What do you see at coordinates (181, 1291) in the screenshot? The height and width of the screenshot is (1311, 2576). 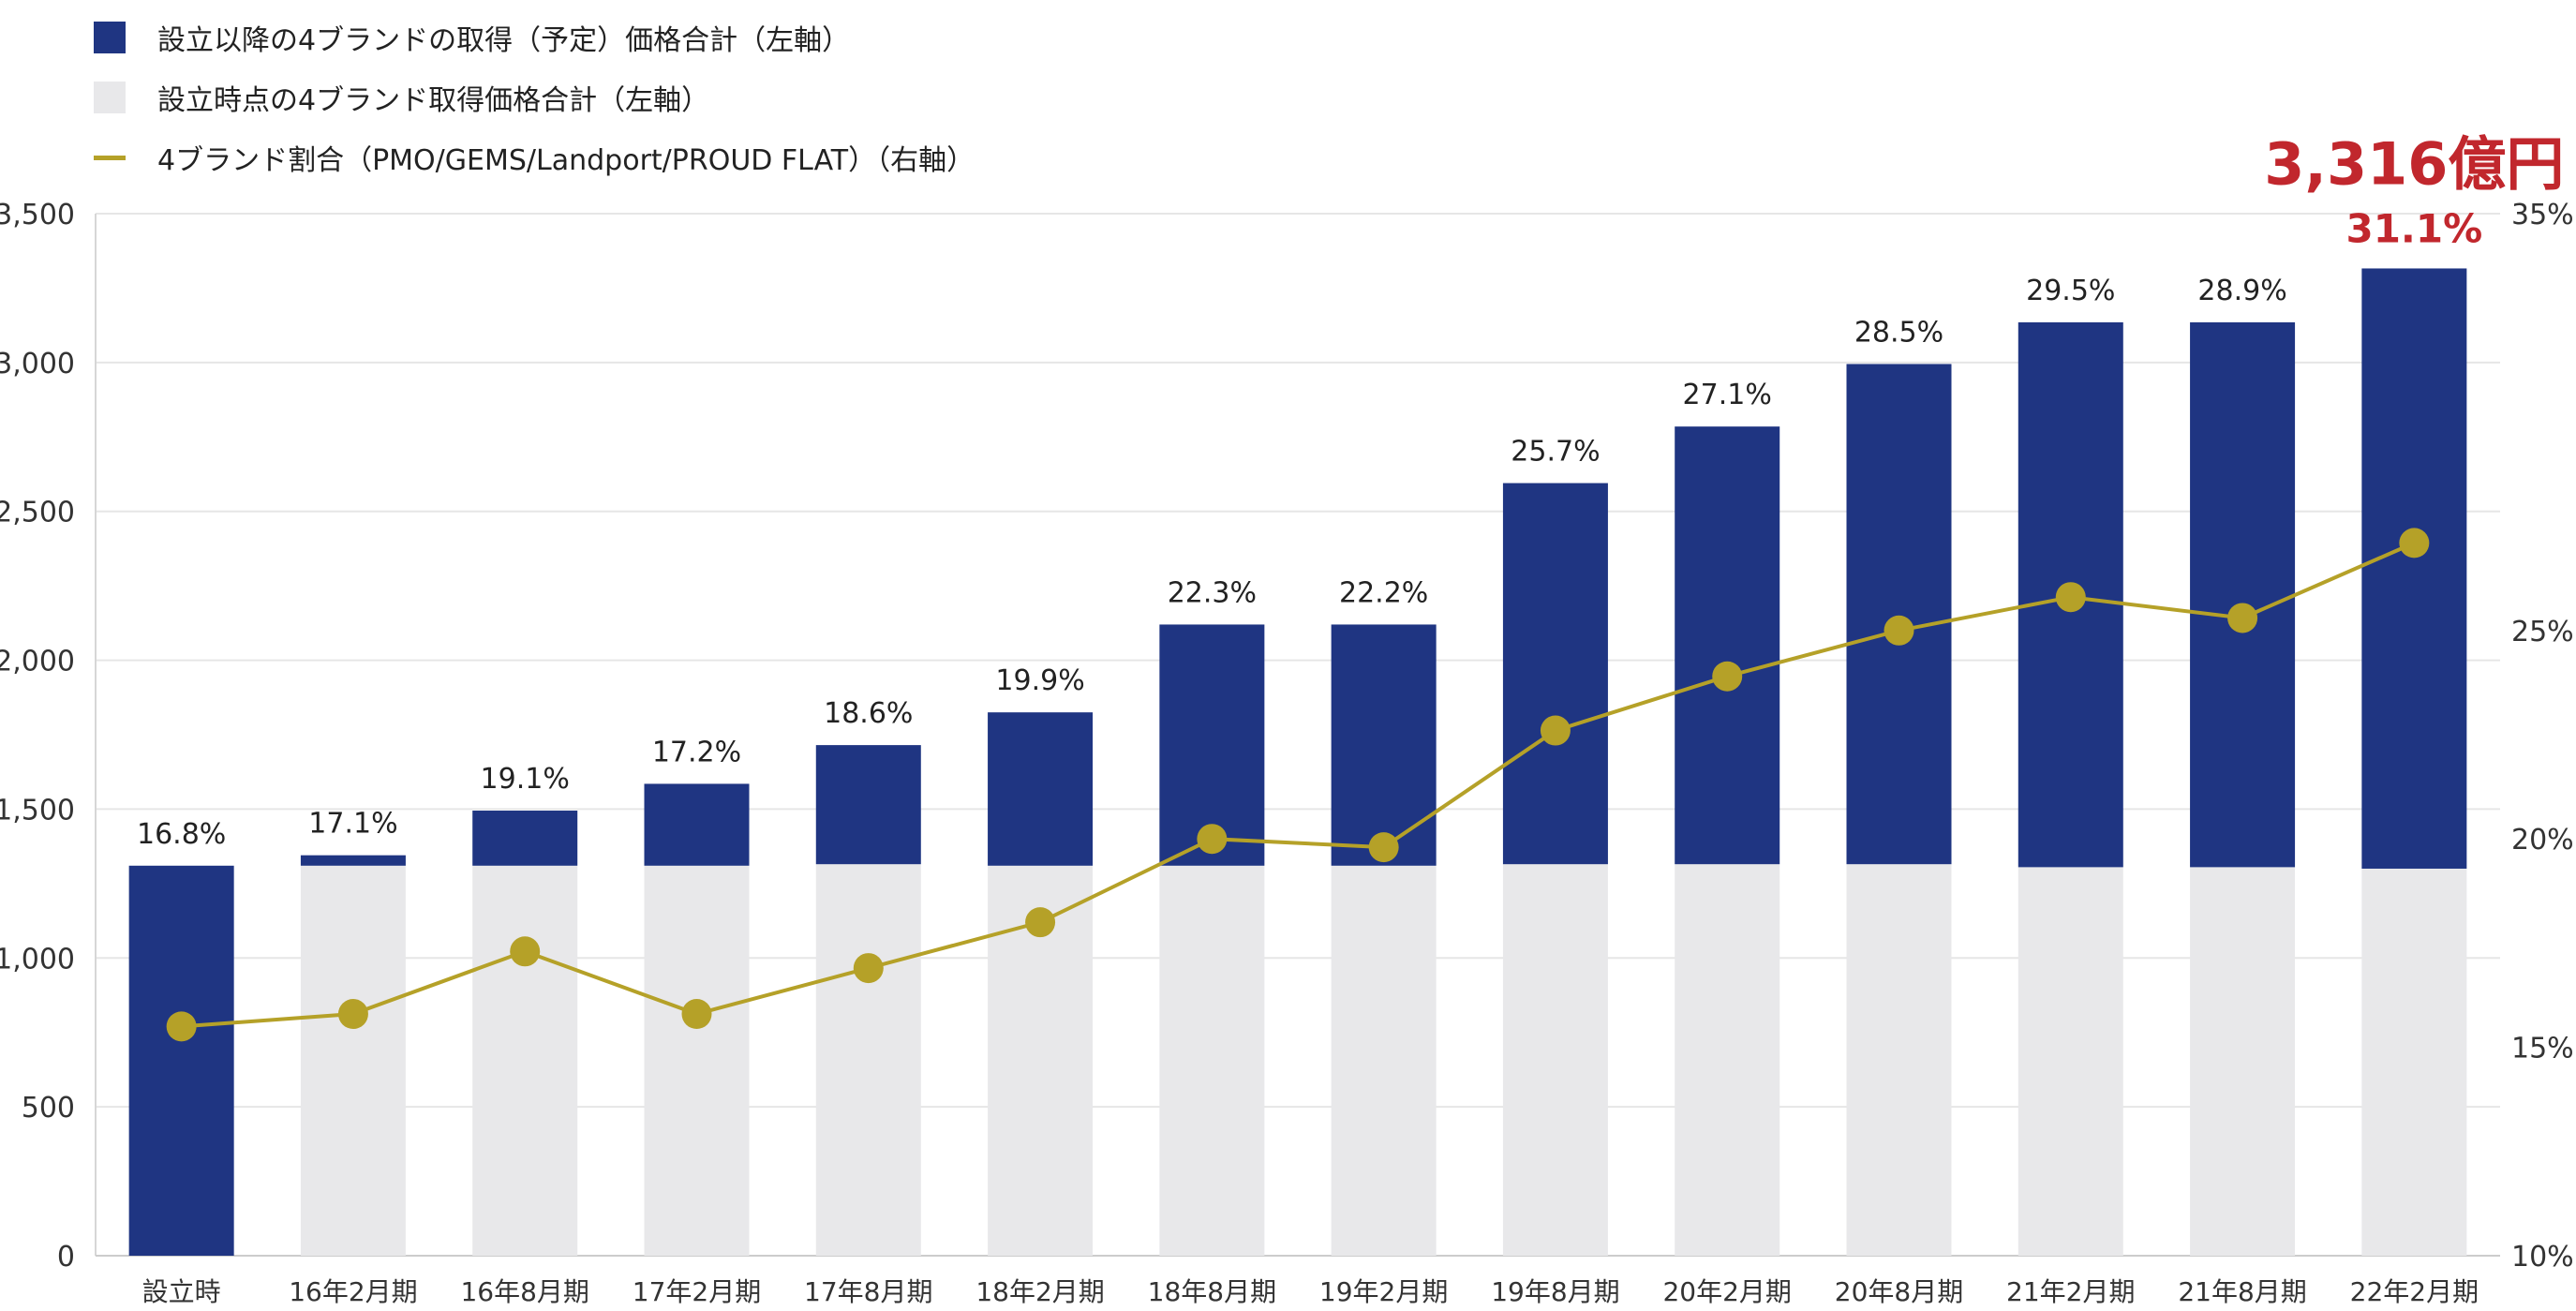 I see `x-tick-label: 設立時` at bounding box center [181, 1291].